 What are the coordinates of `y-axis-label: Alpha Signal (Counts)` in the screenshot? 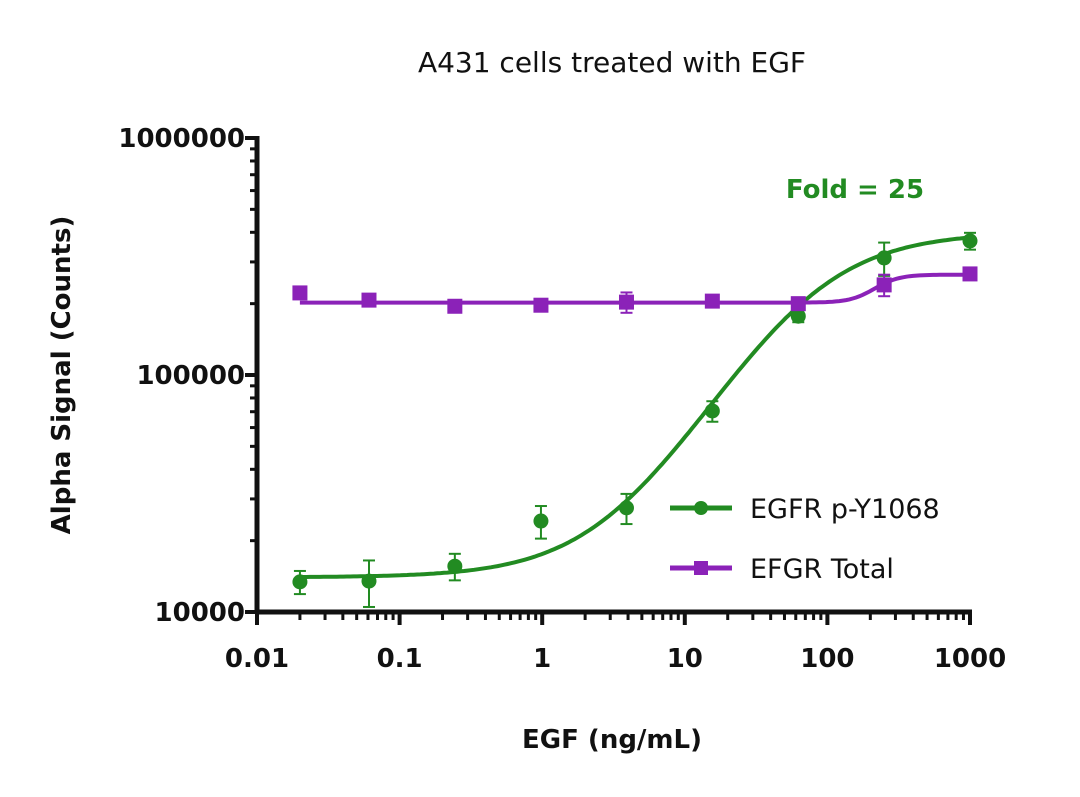 It's located at (62, 375).